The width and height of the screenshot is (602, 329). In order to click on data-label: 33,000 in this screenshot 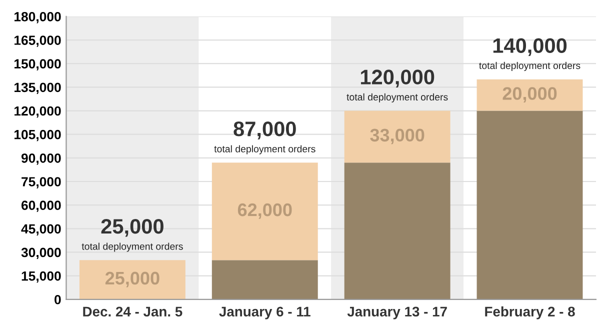, I will do `click(397, 136)`.